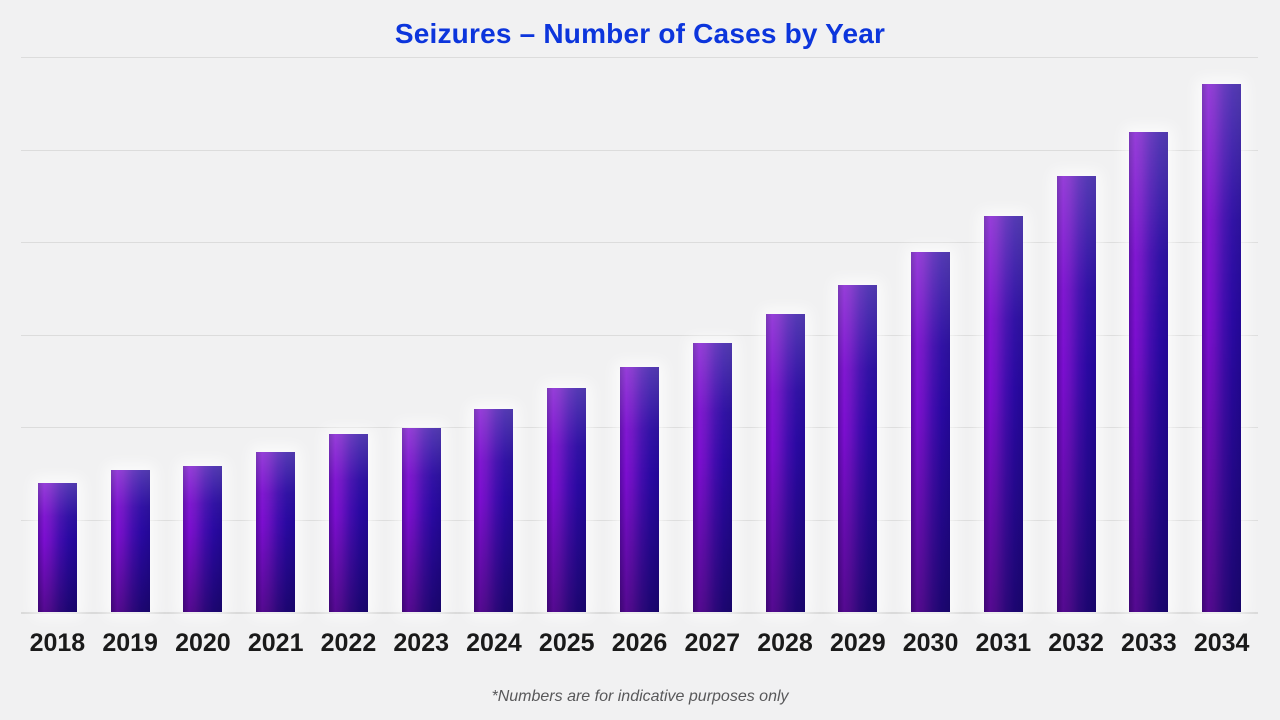 The height and width of the screenshot is (720, 1280). Describe the element at coordinates (640, 33) in the screenshot. I see `chart-title: Seizures – Number of Cases by Year` at that location.